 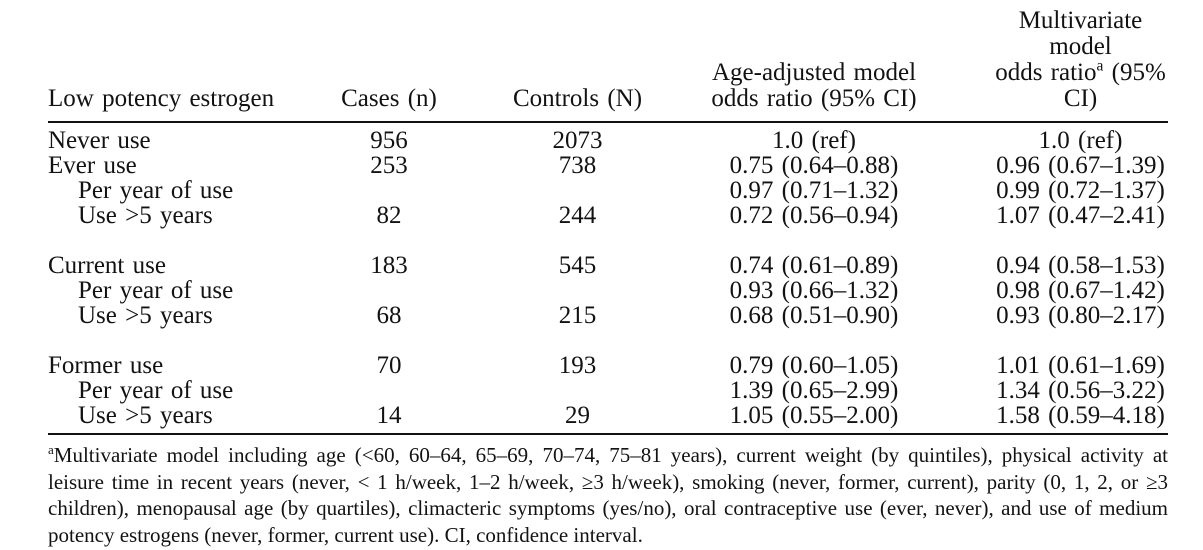 I want to click on cases-cell: 14, so click(x=389, y=415).